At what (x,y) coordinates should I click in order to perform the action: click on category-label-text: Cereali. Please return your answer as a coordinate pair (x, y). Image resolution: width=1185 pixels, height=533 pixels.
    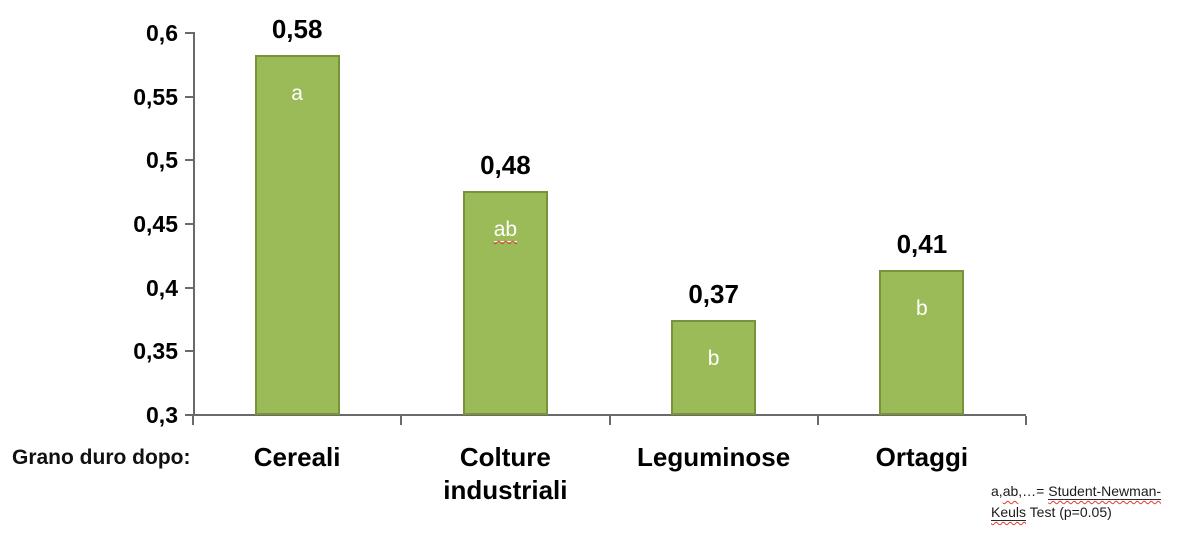
    Looking at the image, I should click on (297, 457).